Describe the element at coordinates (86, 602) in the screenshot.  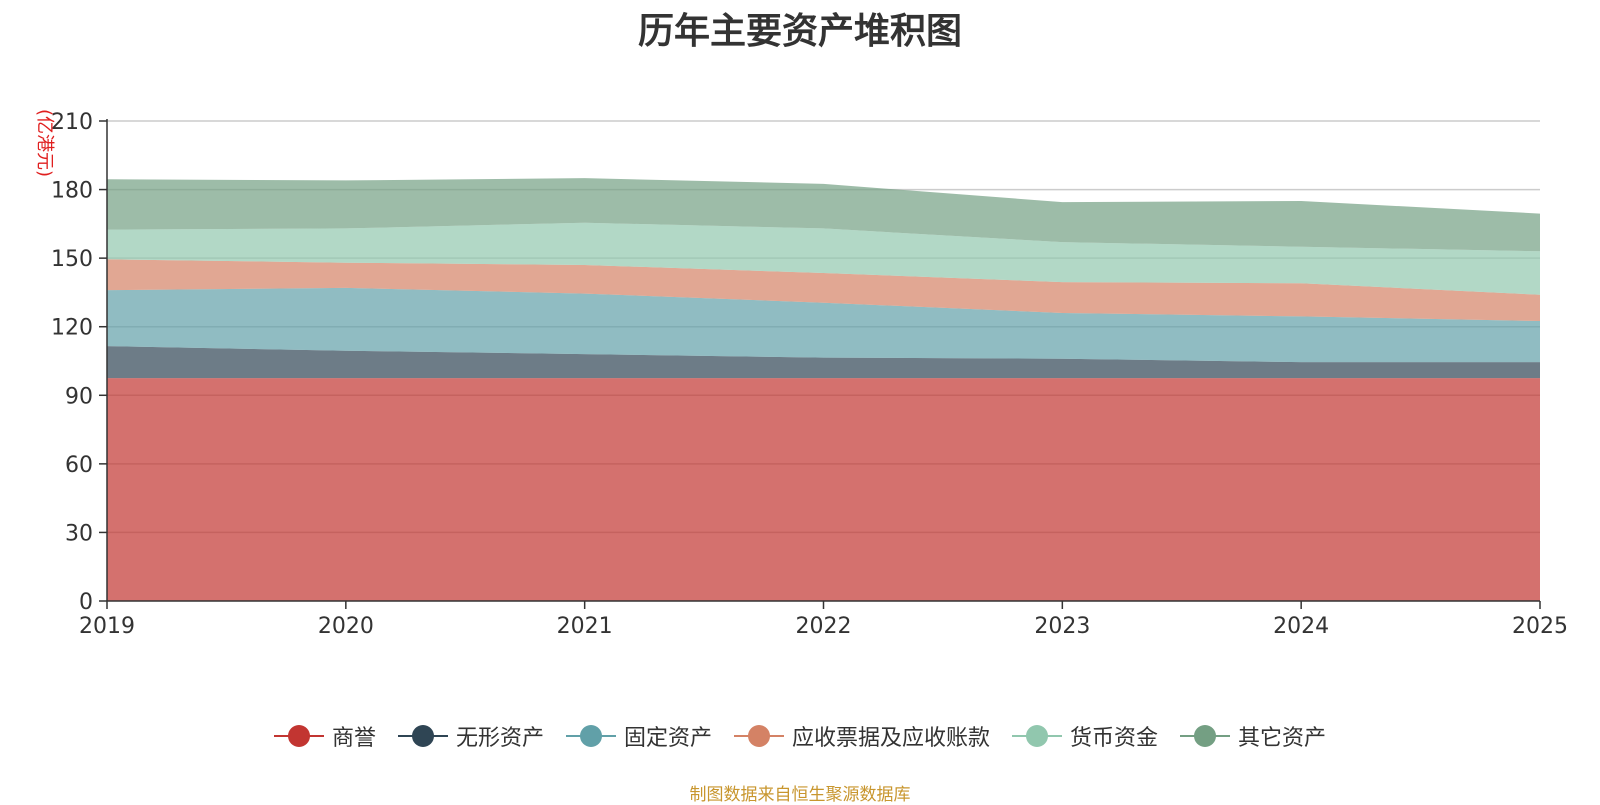
I see `y-tick-label: 0` at that location.